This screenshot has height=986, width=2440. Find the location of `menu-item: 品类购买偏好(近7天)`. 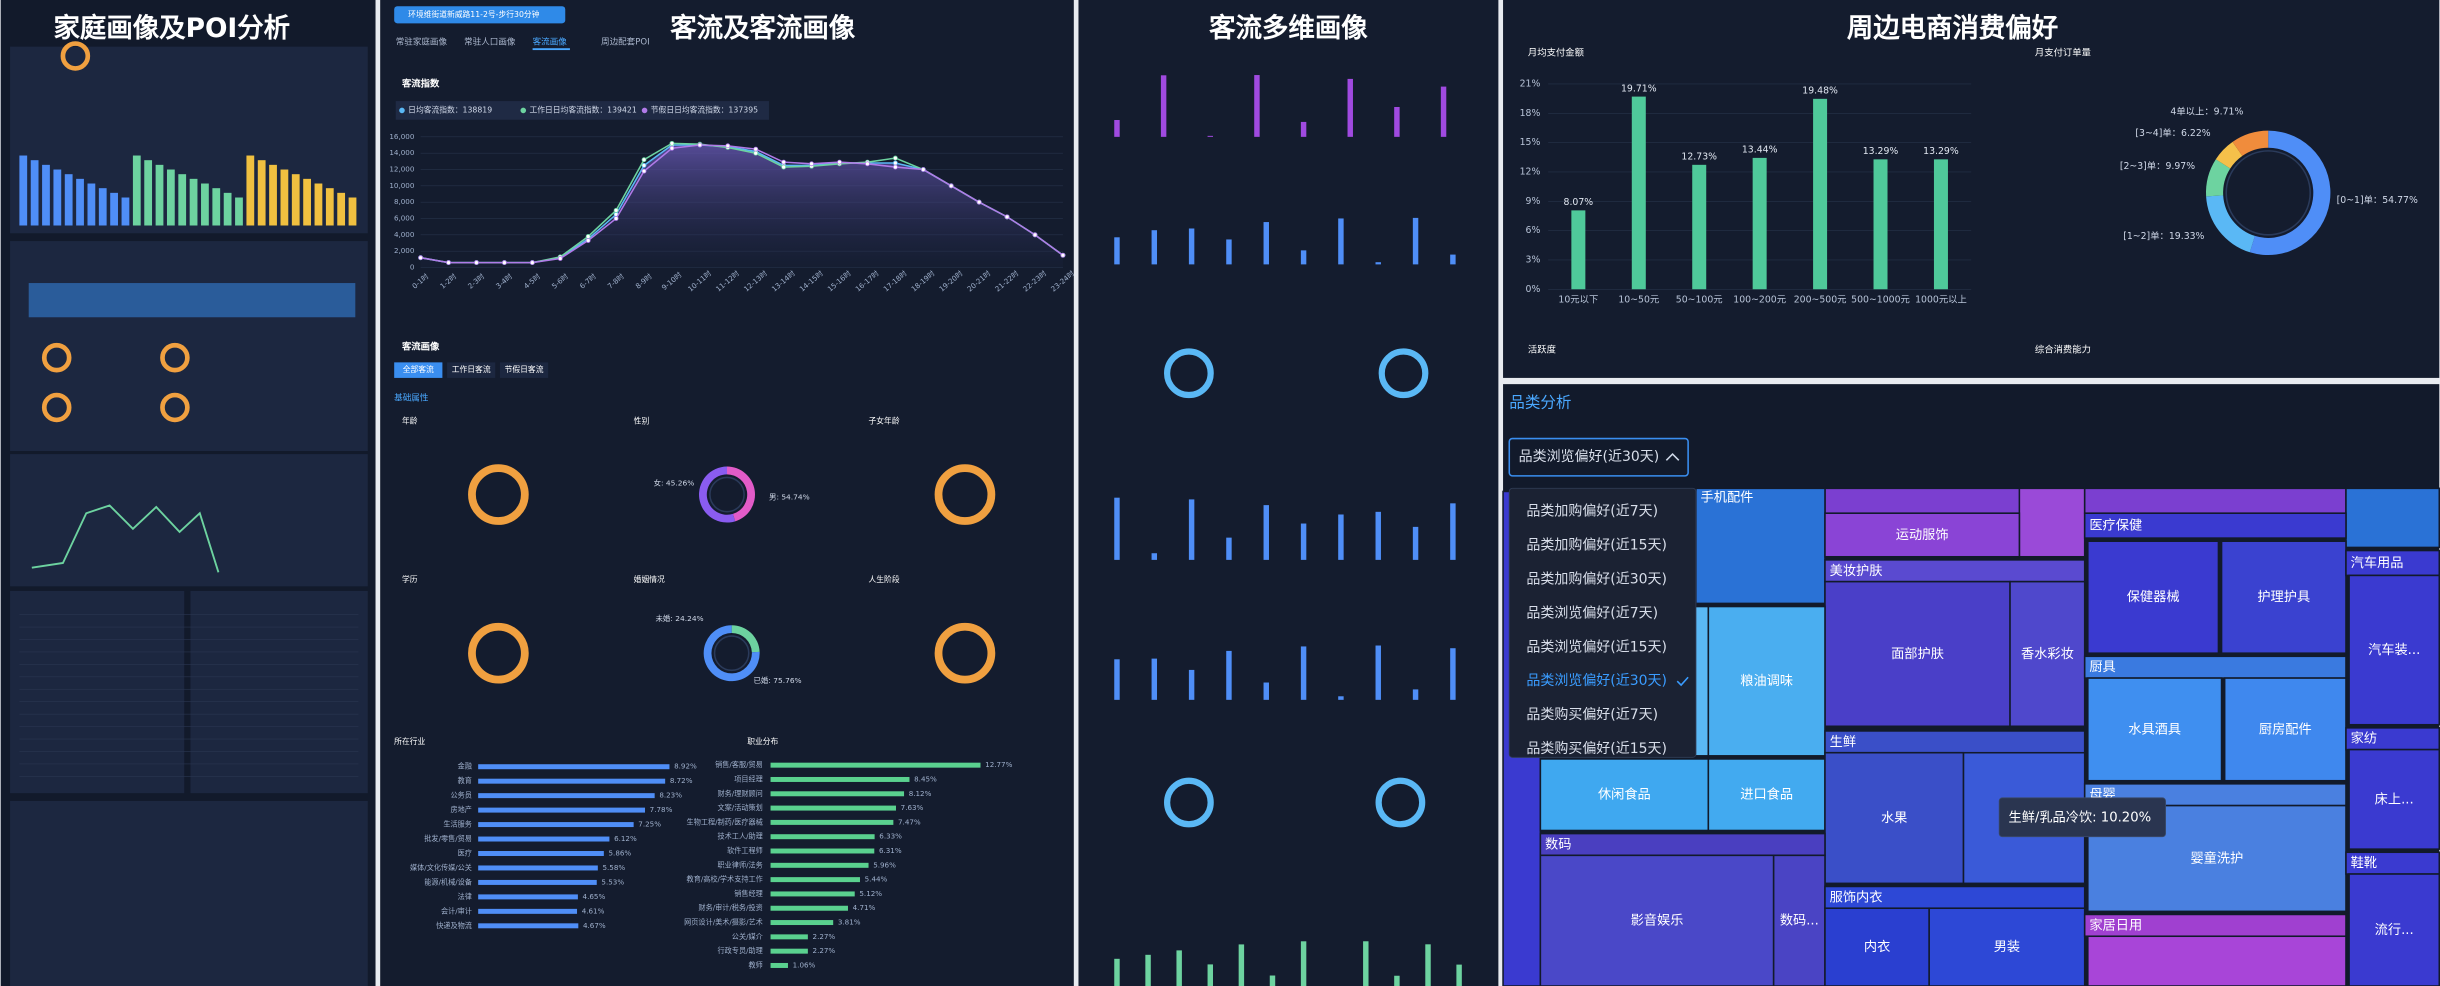

menu-item: 品类购买偏好(近7天) is located at coordinates (1592, 715).